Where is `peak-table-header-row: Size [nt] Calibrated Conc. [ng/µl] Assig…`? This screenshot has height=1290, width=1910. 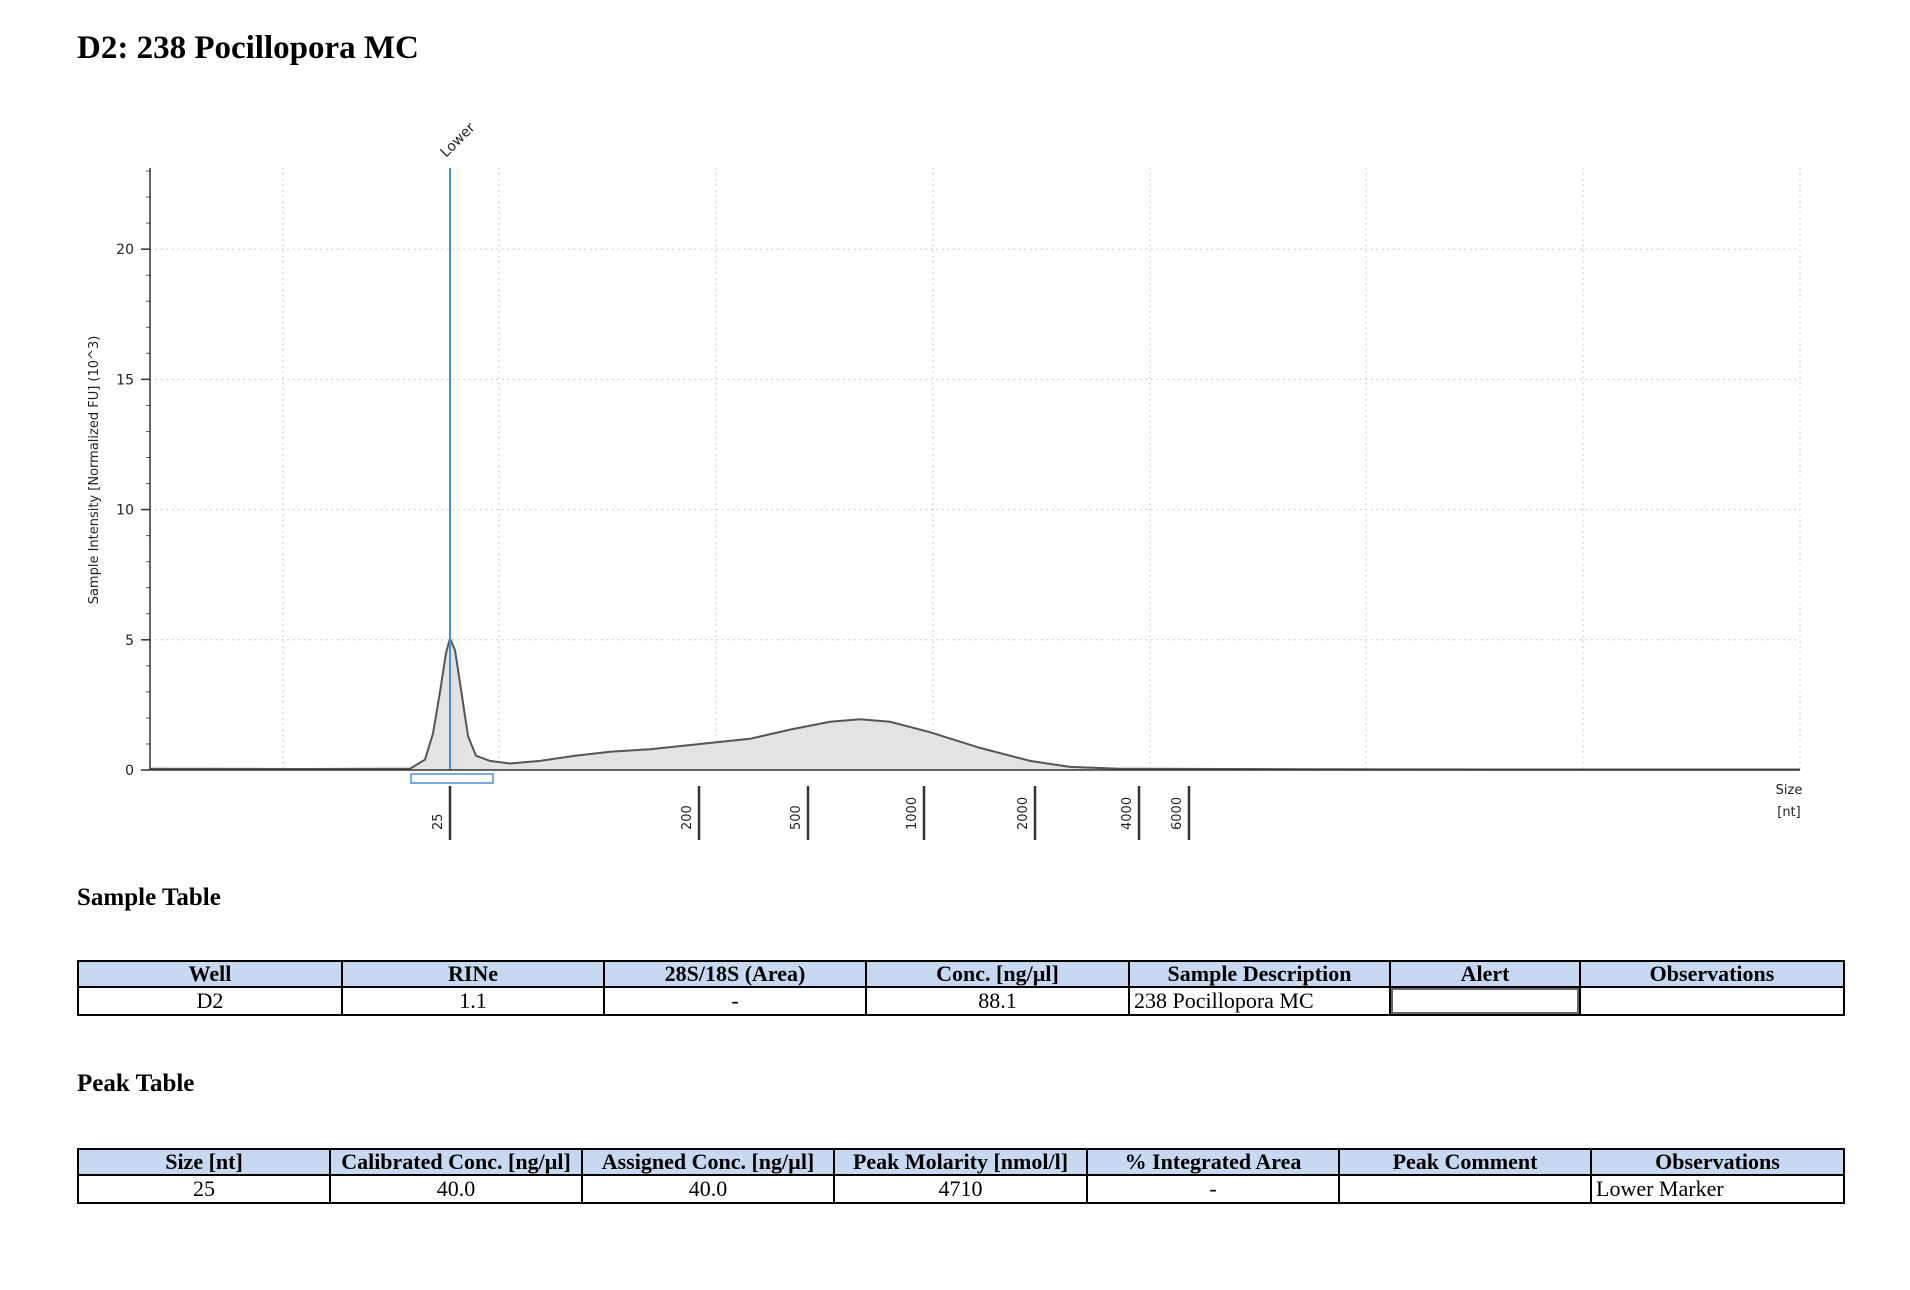 peak-table-header-row: Size [nt] Calibrated Conc. [ng/µl] Assig… is located at coordinates (961, 1162).